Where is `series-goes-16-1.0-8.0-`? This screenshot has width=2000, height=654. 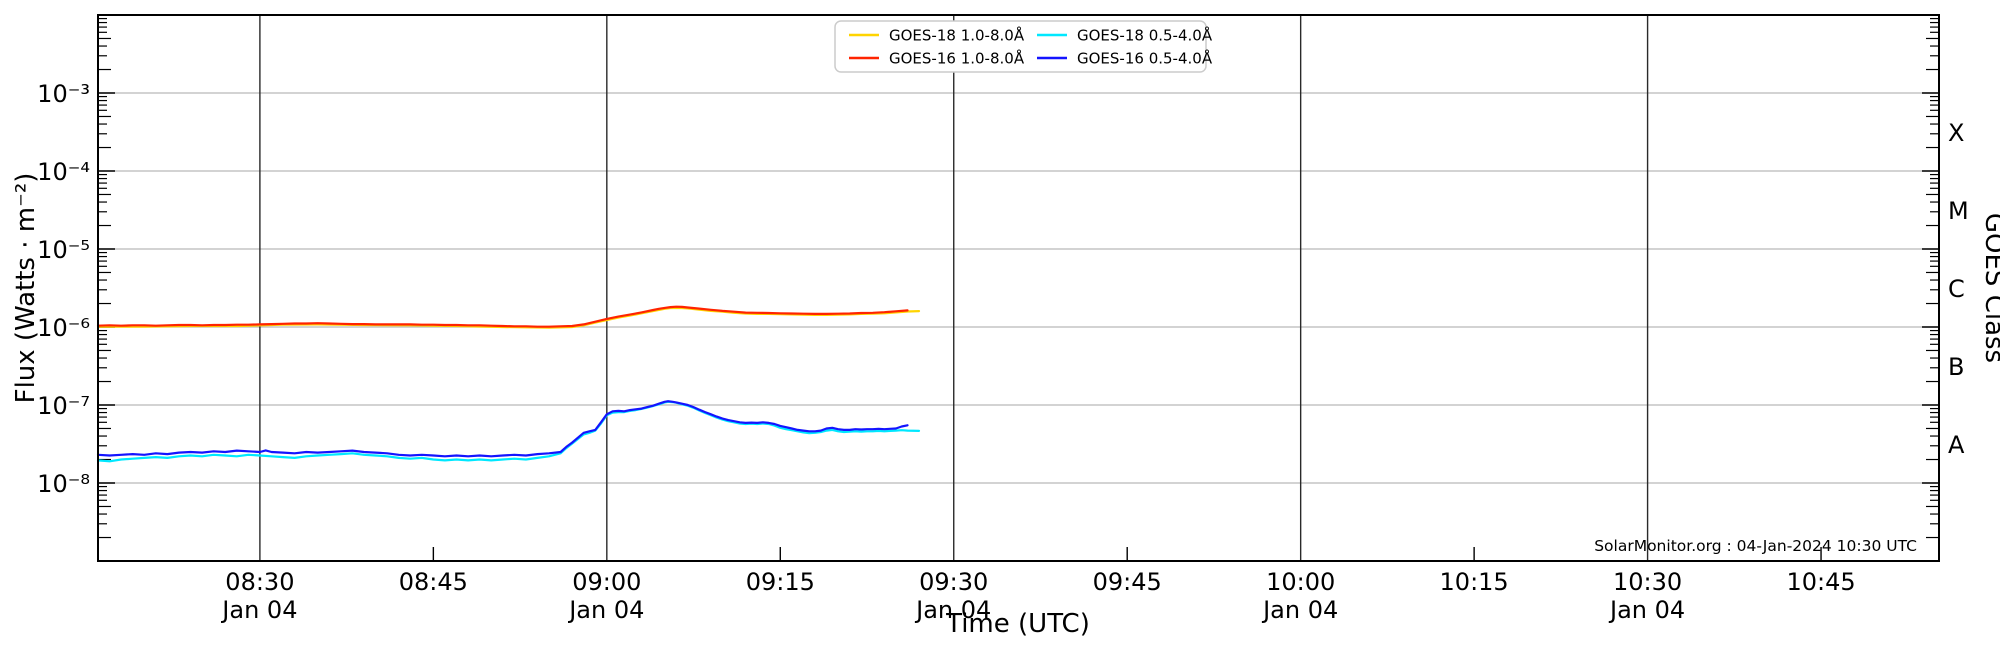
series-goes-16-1.0-8.0- is located at coordinates (502, 316).